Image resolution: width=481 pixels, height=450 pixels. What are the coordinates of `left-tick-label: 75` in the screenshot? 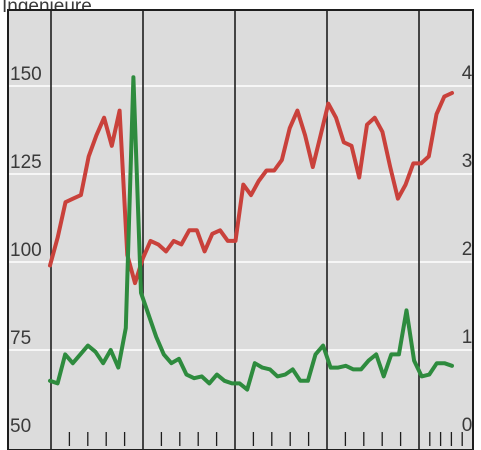 It's located at (20, 338).